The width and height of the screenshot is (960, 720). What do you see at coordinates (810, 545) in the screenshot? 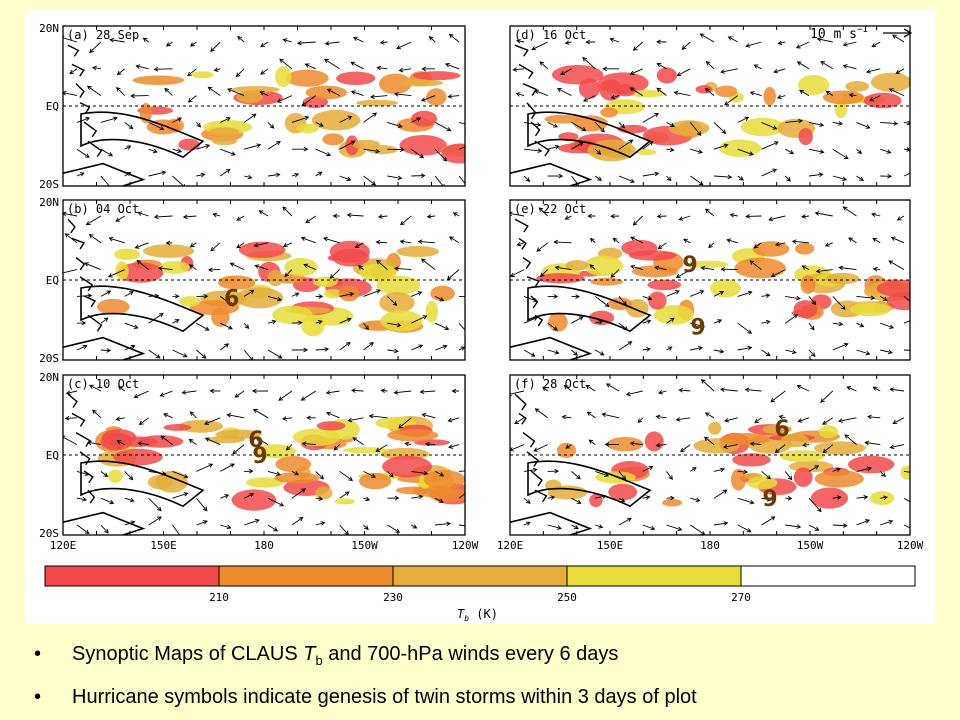
I see `lon-tick-label: 150W` at bounding box center [810, 545].